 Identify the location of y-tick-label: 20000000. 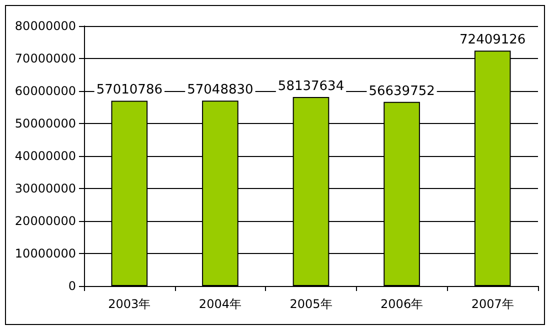
(45, 221).